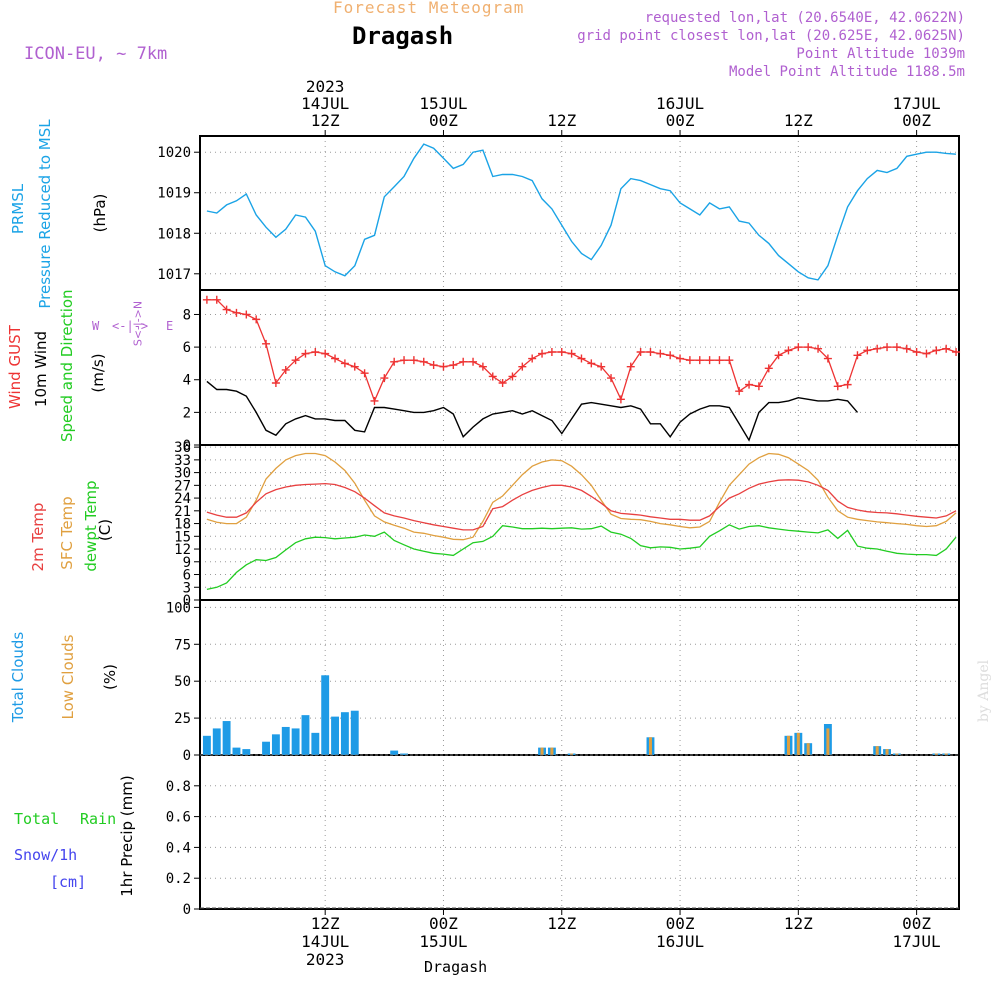 The image size is (1000, 1000). I want to click on y-tick-label: 1020, so click(174, 153).